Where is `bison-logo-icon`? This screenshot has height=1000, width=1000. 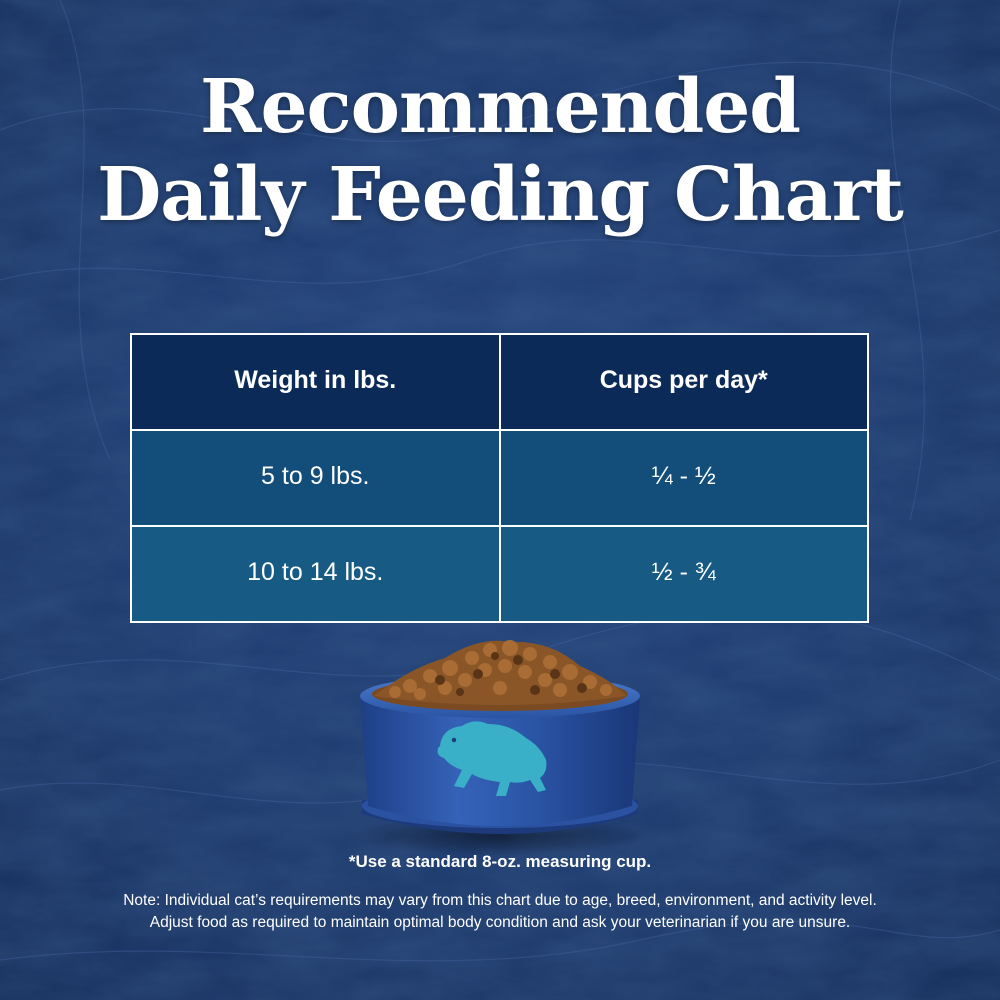 bison-logo-icon is located at coordinates (492, 758).